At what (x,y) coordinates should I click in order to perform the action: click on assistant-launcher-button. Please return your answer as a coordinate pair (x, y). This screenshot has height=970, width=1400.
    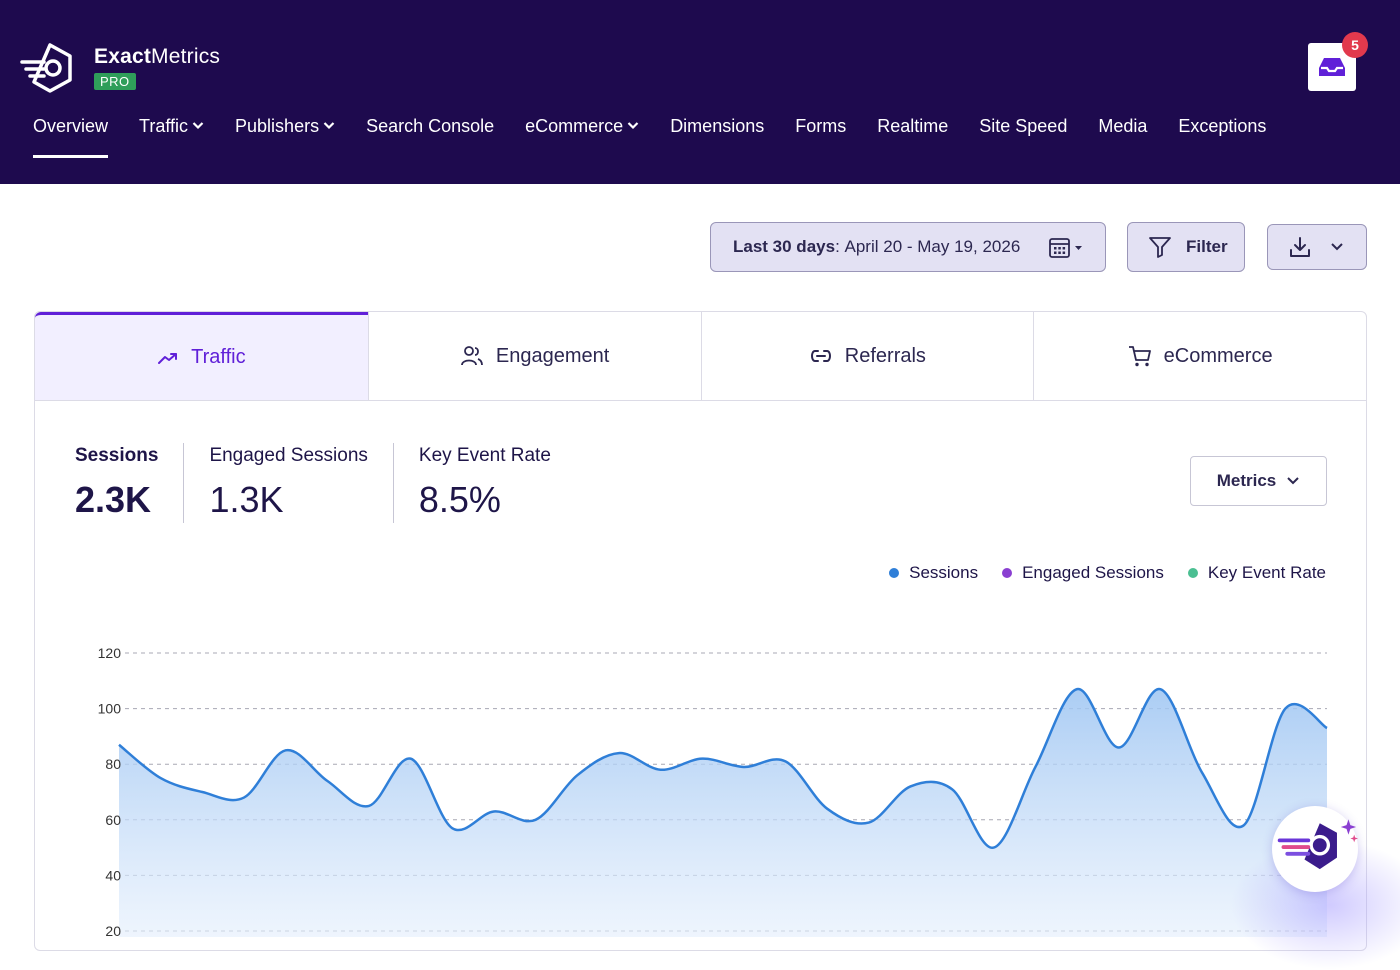
    Looking at the image, I should click on (1315, 849).